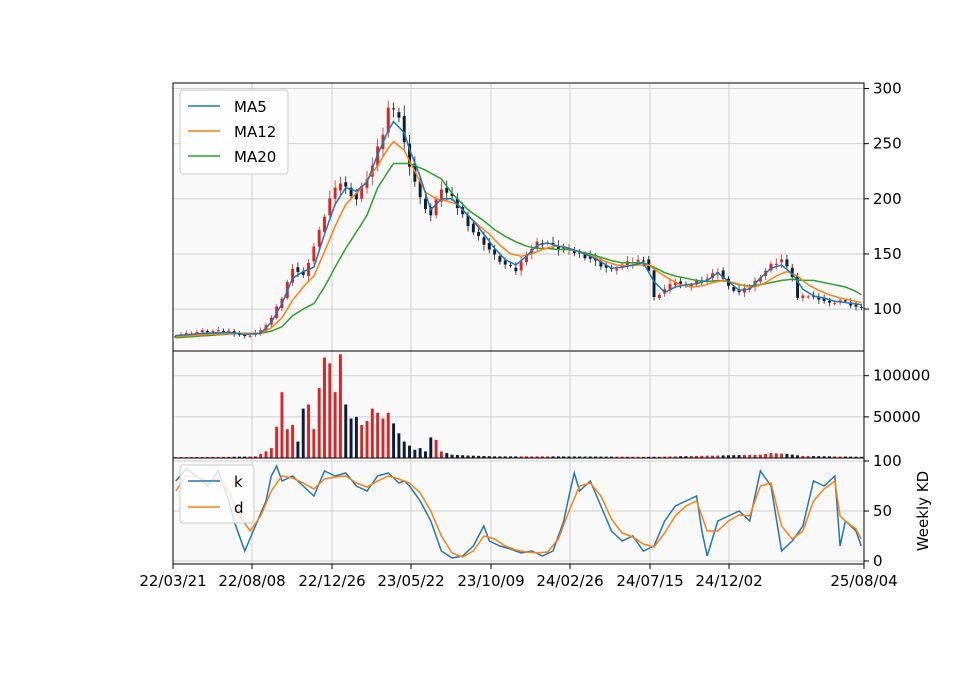  Describe the element at coordinates (887, 199) in the screenshot. I see `price-y-tick-label: 200` at that location.